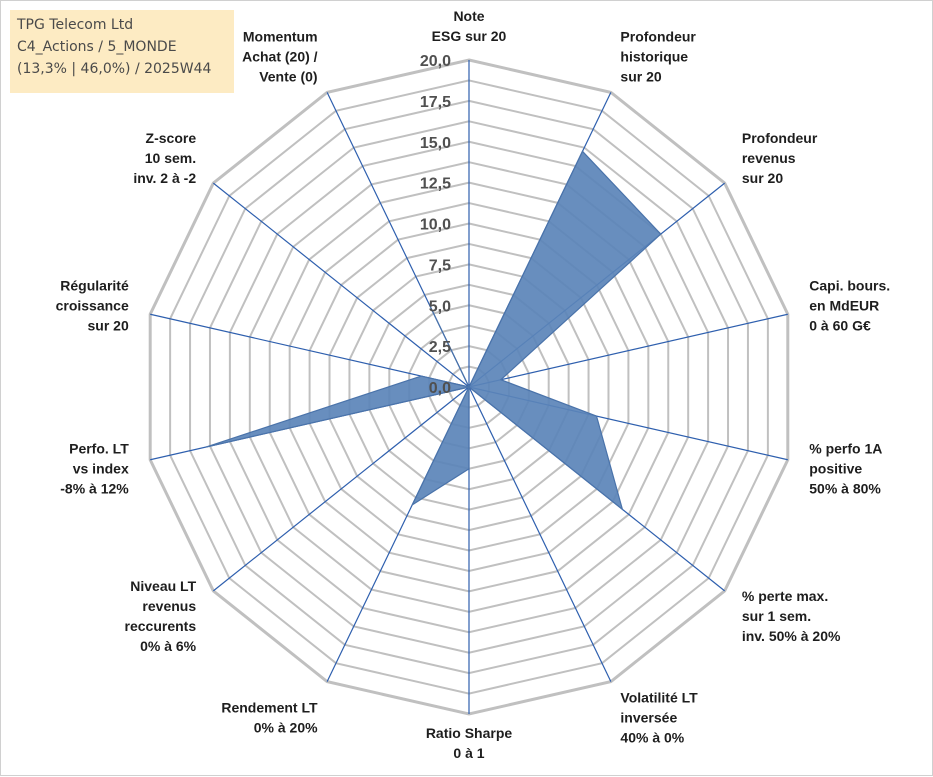  What do you see at coordinates (440, 347) in the screenshot?
I see `tick-label-1: 2,5` at bounding box center [440, 347].